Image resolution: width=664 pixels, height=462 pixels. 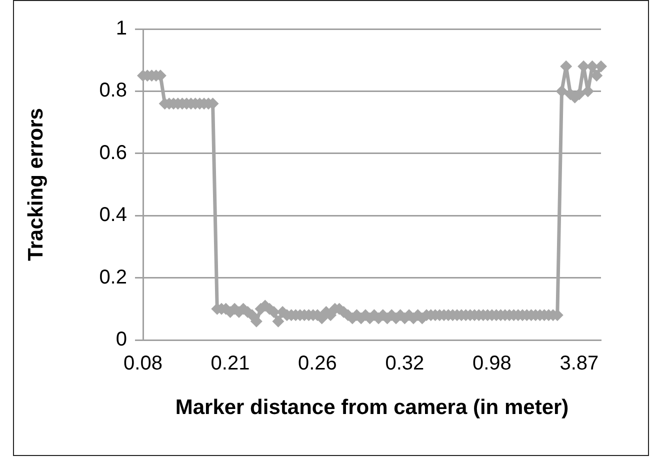 I want to click on y-axis-title: Tracking errors, so click(x=36, y=184).